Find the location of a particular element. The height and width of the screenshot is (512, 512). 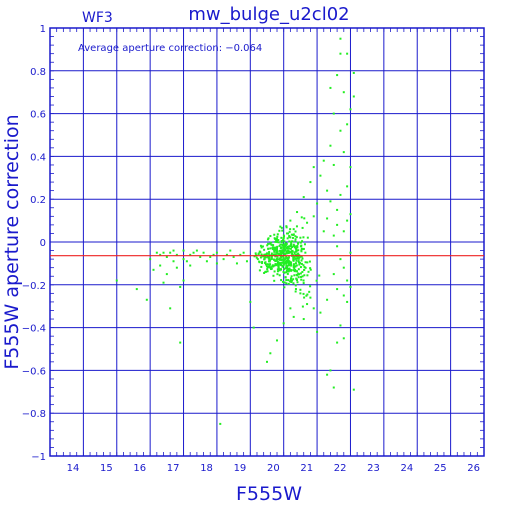

x-tick-labels: 14 15 16 17 18 19 20 21 22 23 24 25 26 is located at coordinates (273, 468).